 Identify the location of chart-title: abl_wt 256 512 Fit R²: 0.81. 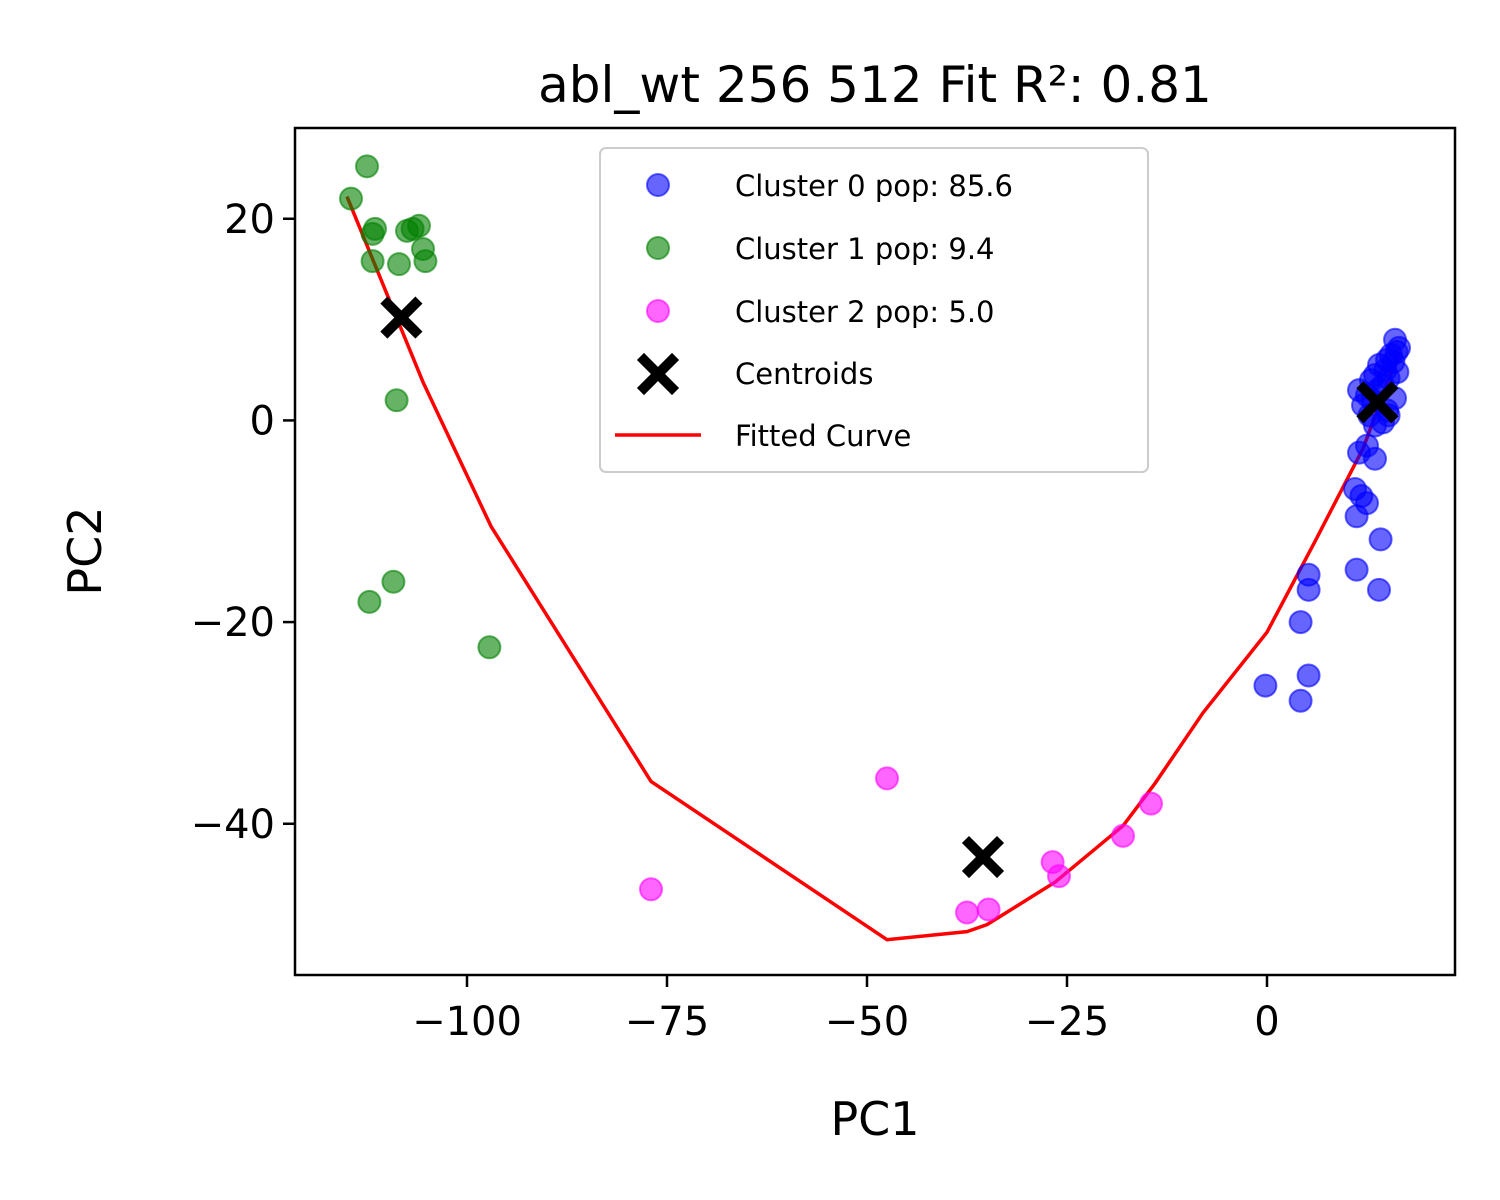
(875, 85).